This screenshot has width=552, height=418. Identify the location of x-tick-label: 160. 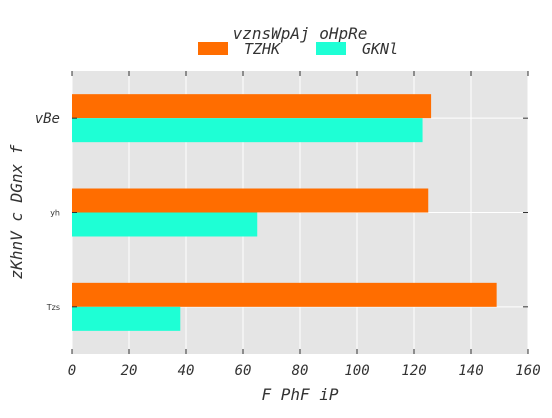
(527, 371).